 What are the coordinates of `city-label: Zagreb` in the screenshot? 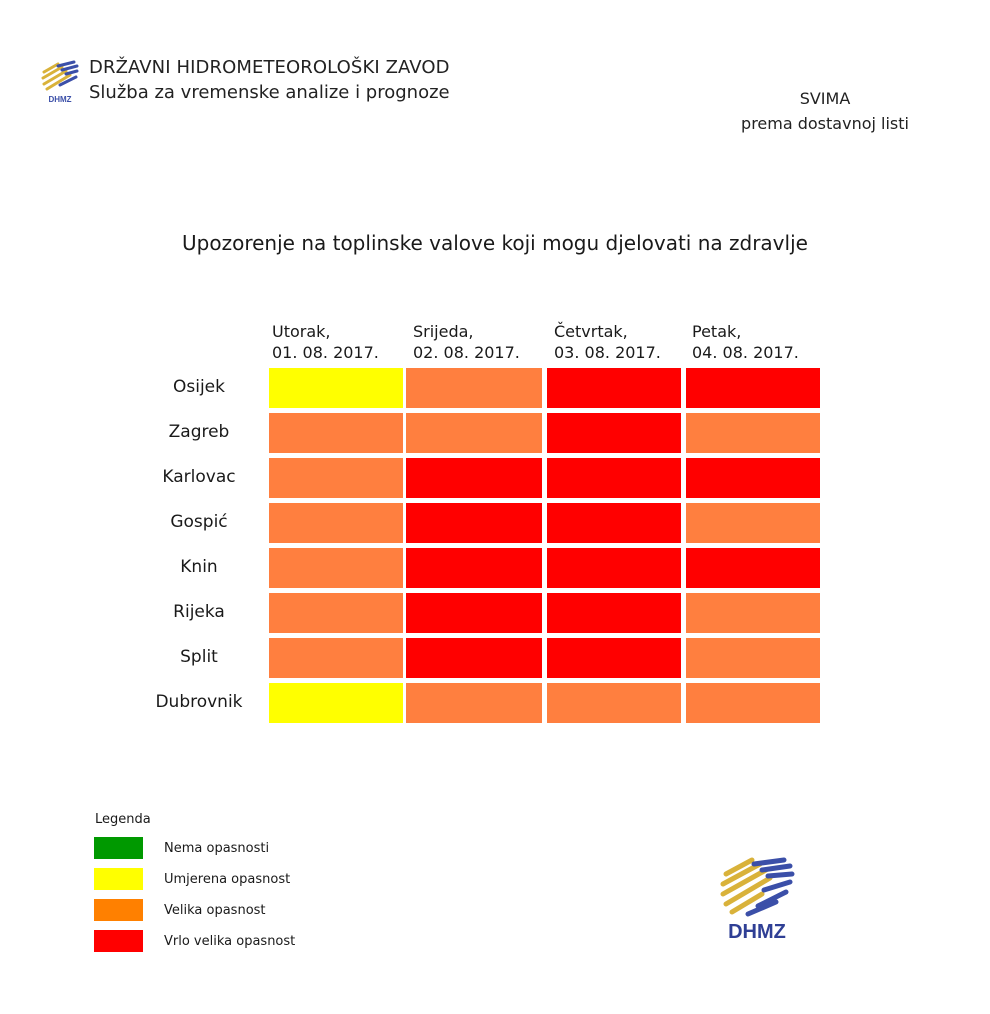 It's located at (199, 432).